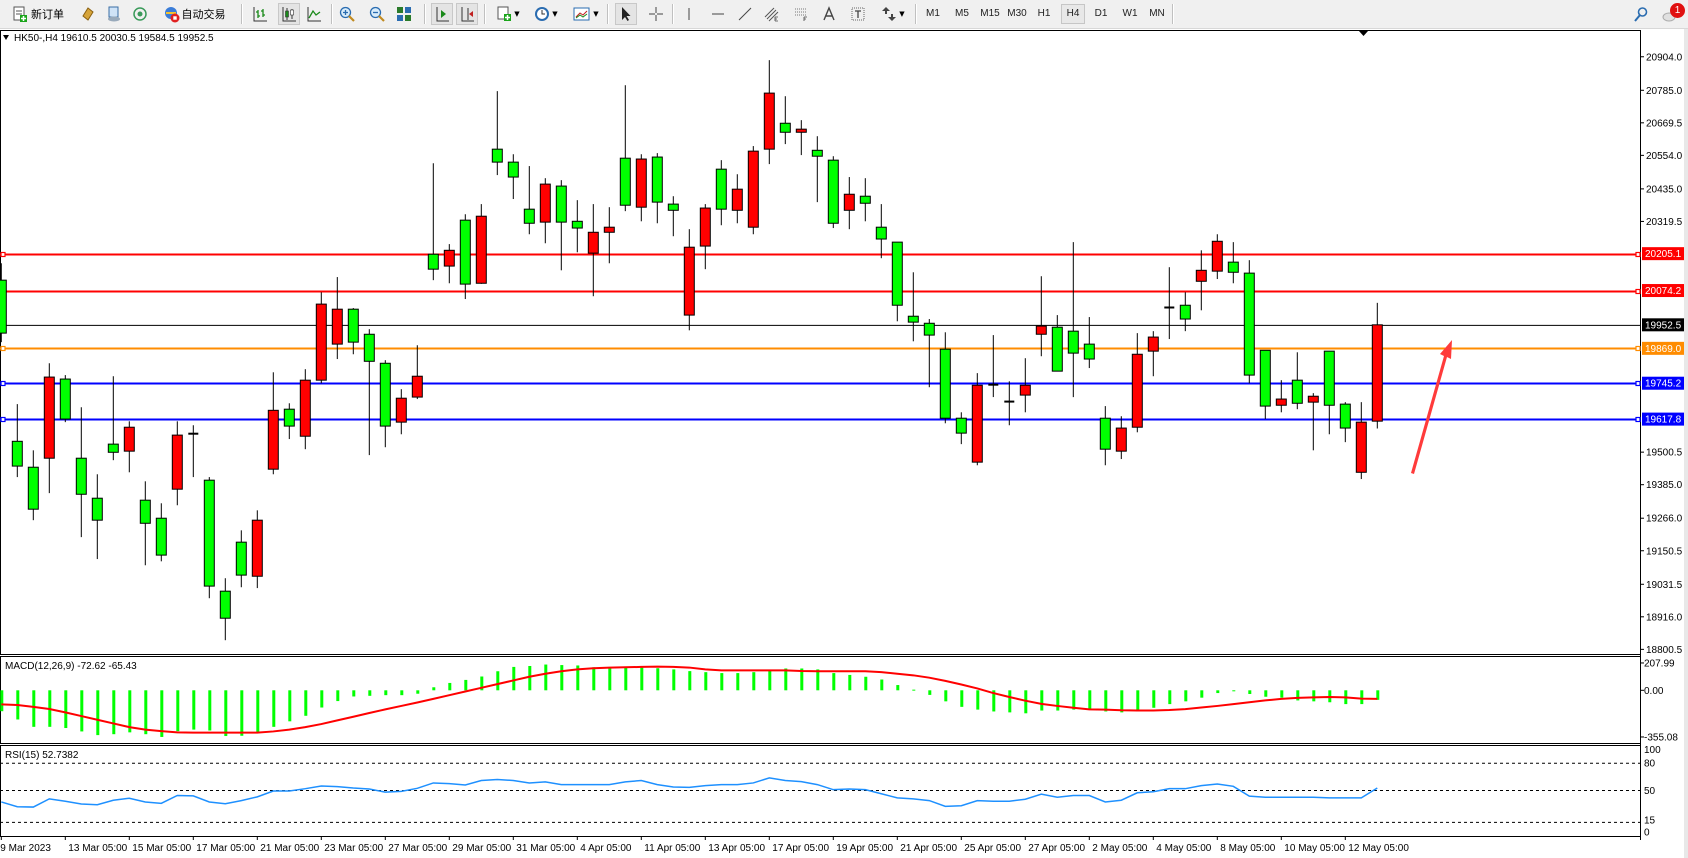  Describe the element at coordinates (586, 14) in the screenshot. I see `templates-button: ▼` at that location.